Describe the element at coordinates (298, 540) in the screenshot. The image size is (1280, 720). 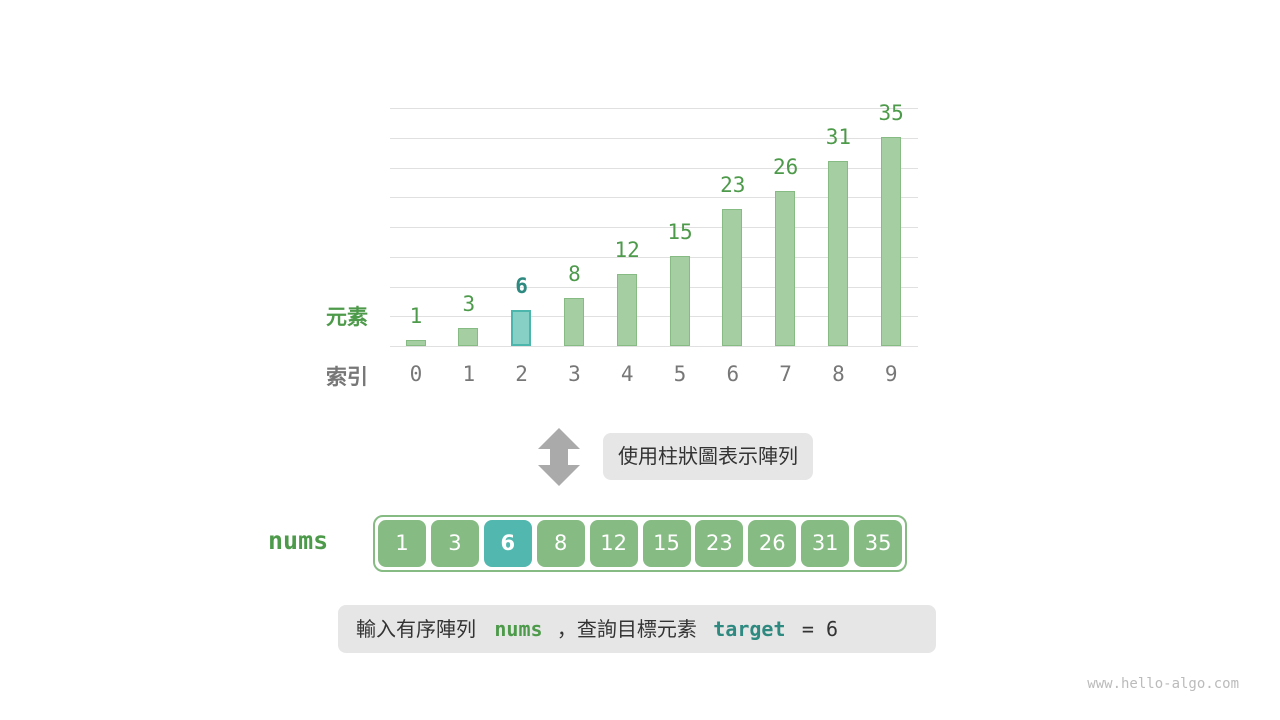
I see `array-name: nums` at that location.